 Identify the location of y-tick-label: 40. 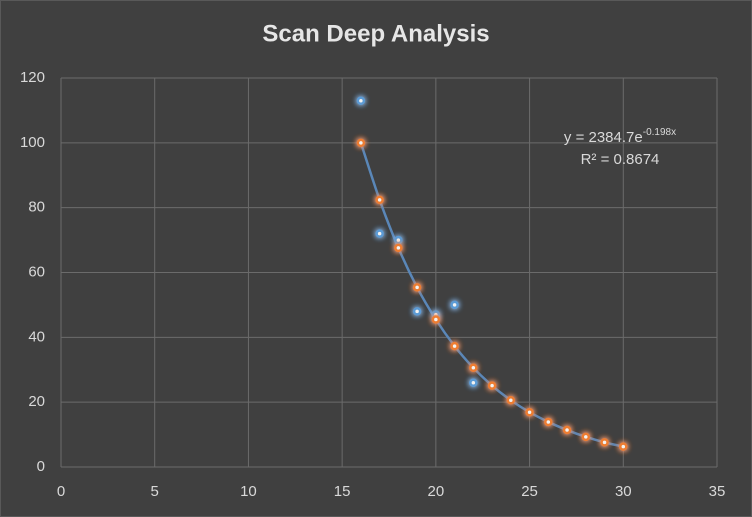
(36, 336).